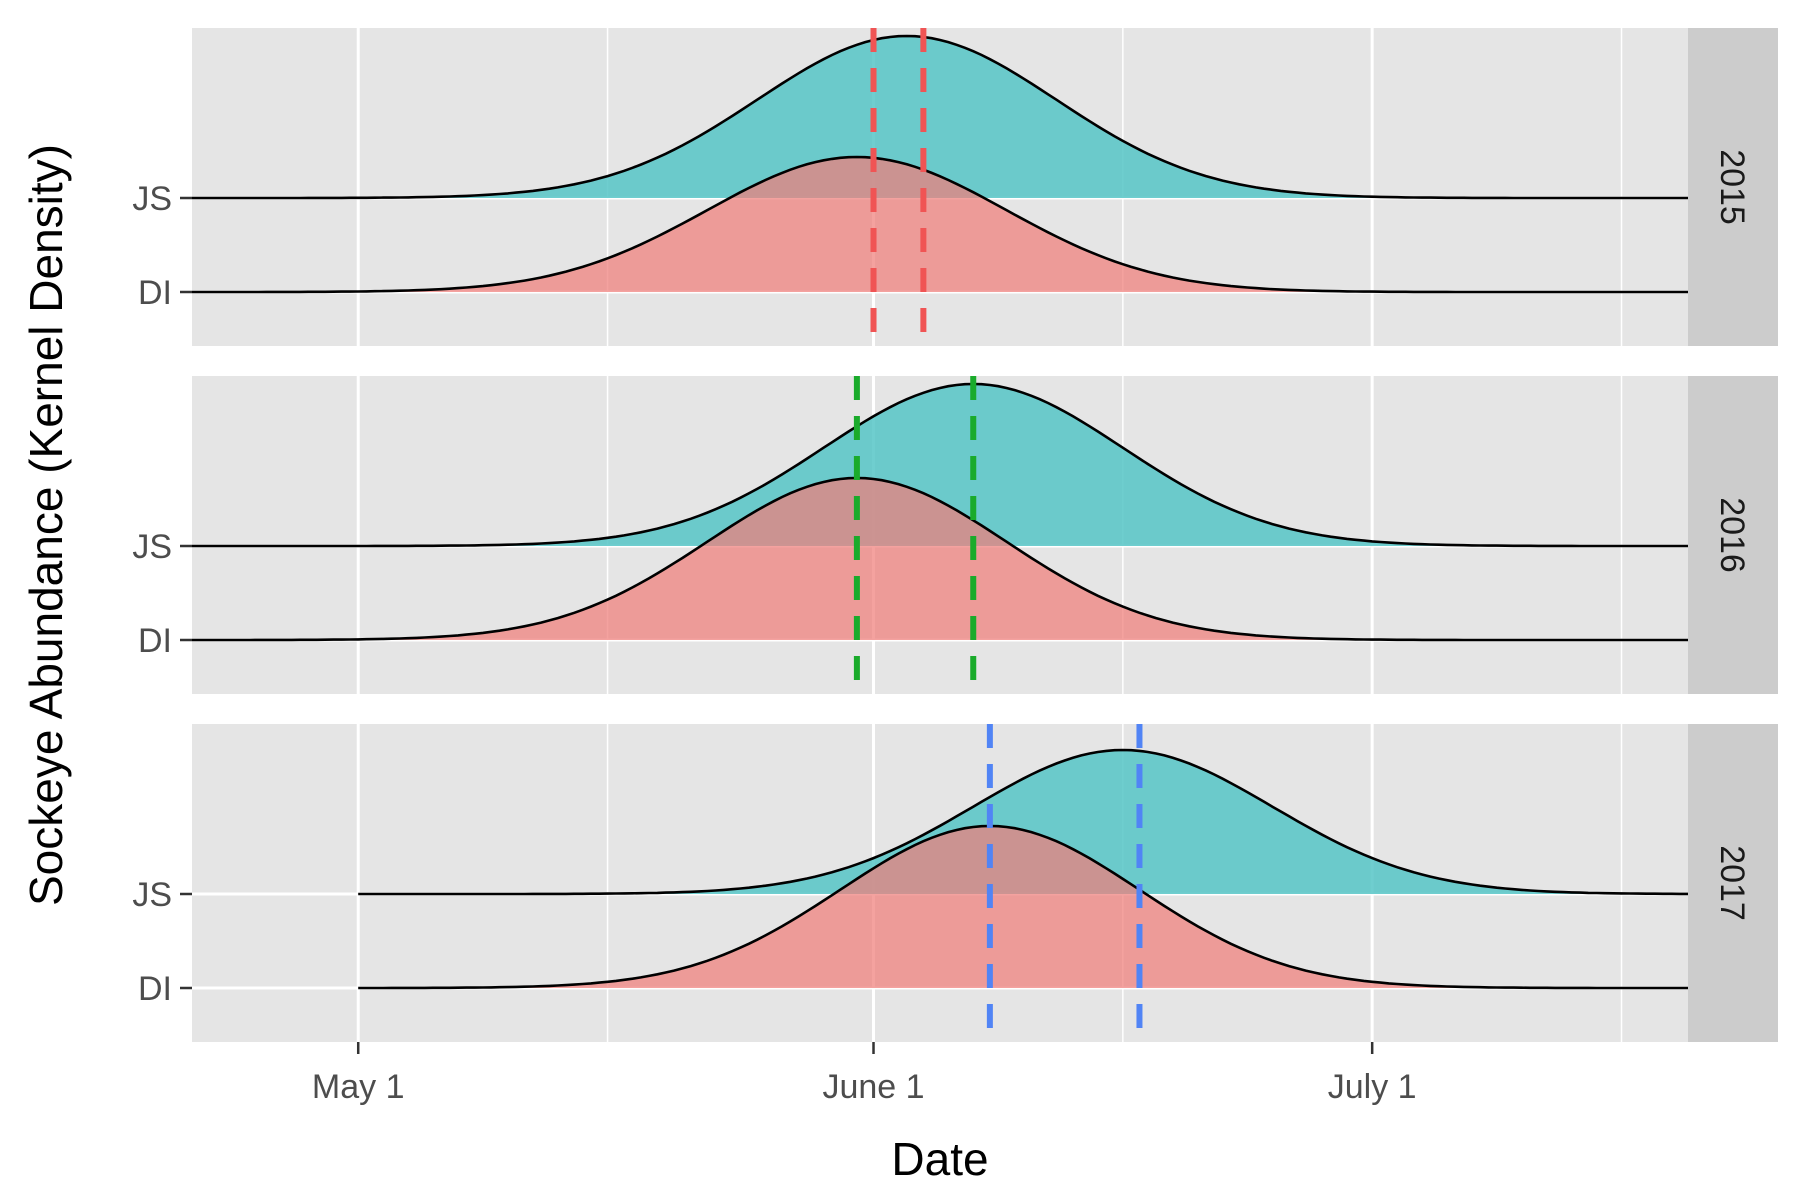  I want to click on ridge-fill-di-2015, so click(940, 224).